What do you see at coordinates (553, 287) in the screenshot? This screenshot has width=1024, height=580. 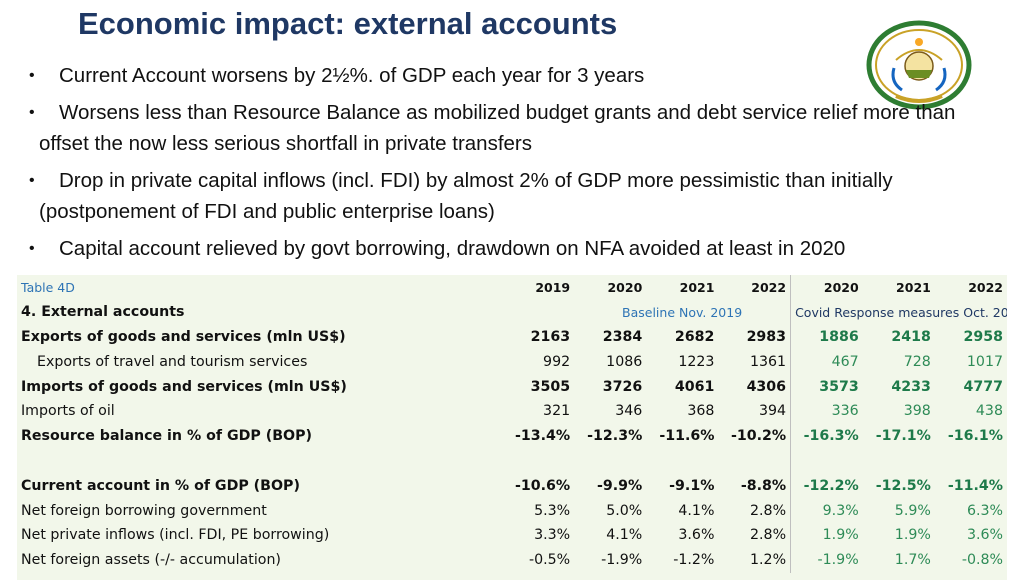 I see `year-header: 2019` at bounding box center [553, 287].